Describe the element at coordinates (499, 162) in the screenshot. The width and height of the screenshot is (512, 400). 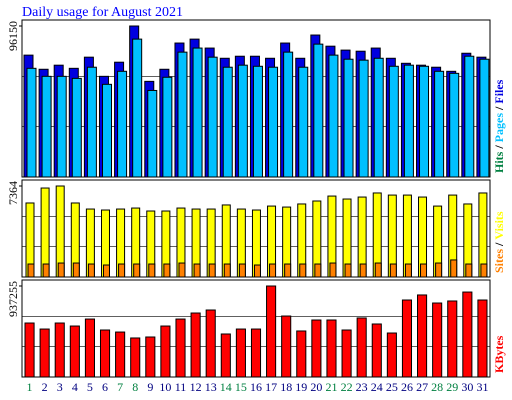
I see `legend-entry: Hits` at that location.